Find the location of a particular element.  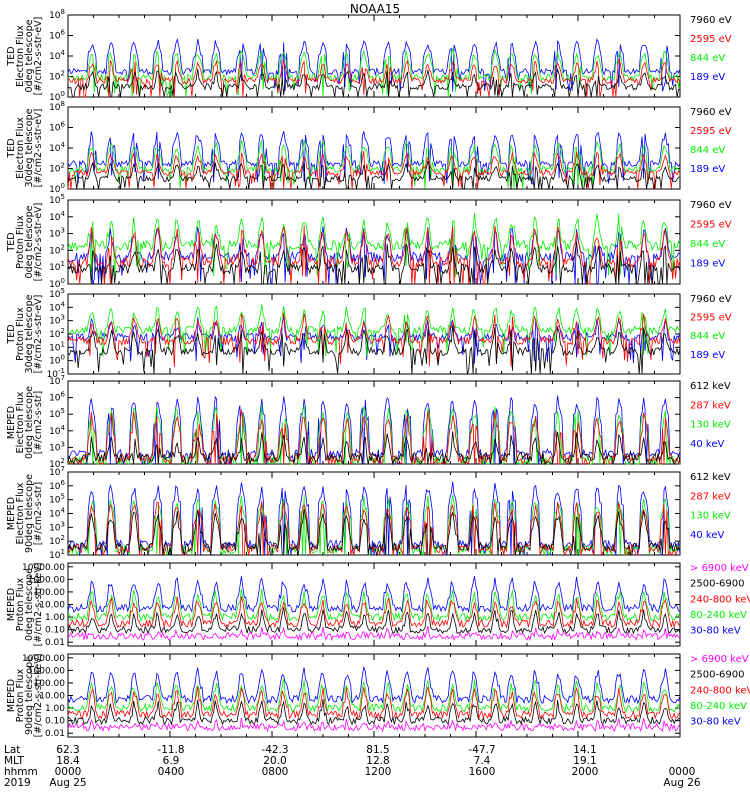

footer-lat: 14.1 is located at coordinates (585, 750).